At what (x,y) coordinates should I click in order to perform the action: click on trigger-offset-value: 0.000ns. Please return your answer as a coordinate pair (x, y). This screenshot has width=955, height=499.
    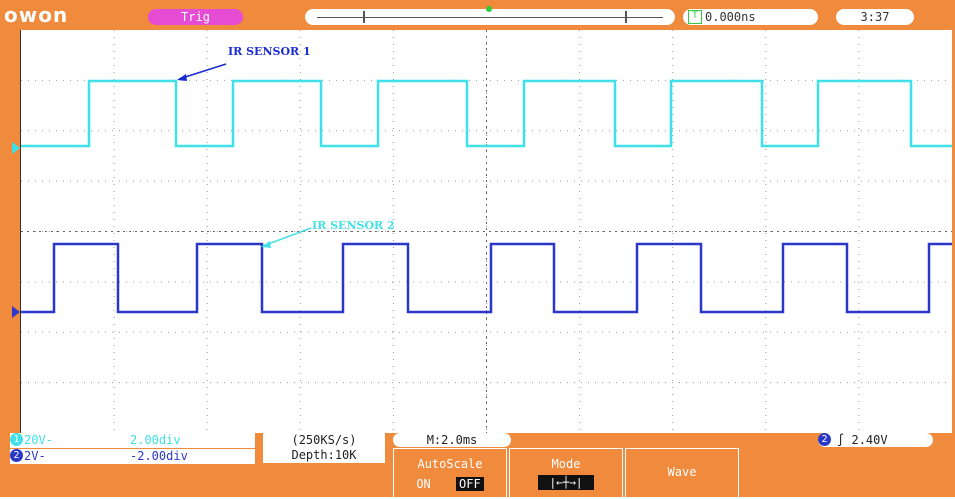
    Looking at the image, I should click on (730, 17).